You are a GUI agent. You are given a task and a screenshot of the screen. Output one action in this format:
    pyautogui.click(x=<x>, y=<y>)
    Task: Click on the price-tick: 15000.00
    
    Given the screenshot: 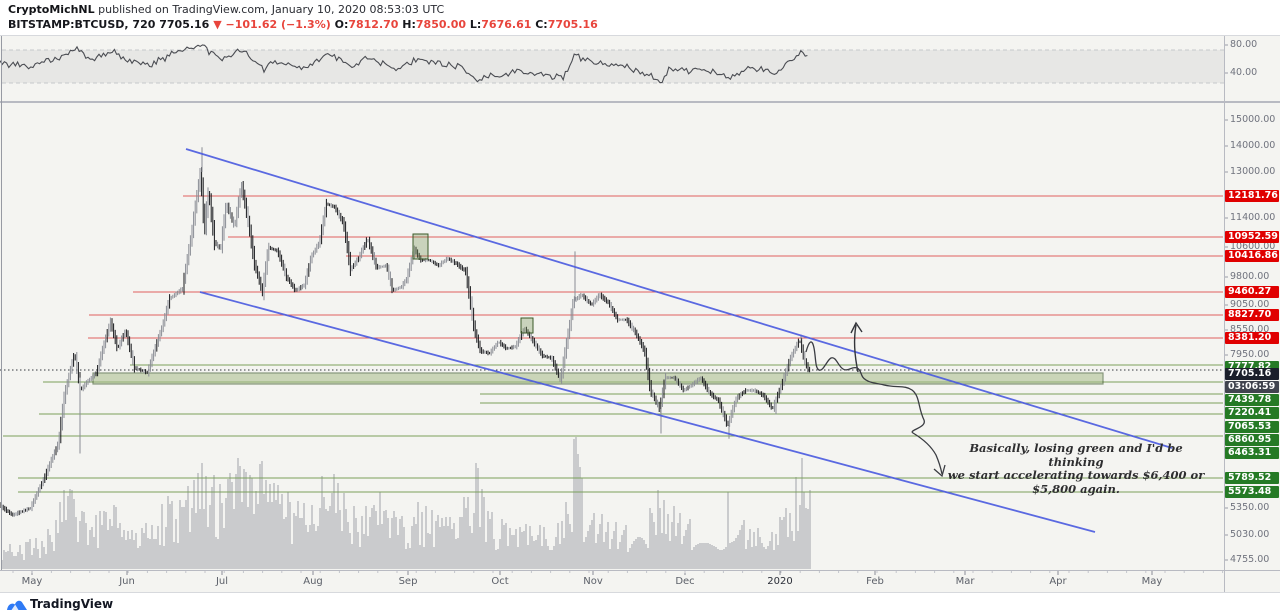 What is the action you would take?
    pyautogui.click(x=1253, y=119)
    